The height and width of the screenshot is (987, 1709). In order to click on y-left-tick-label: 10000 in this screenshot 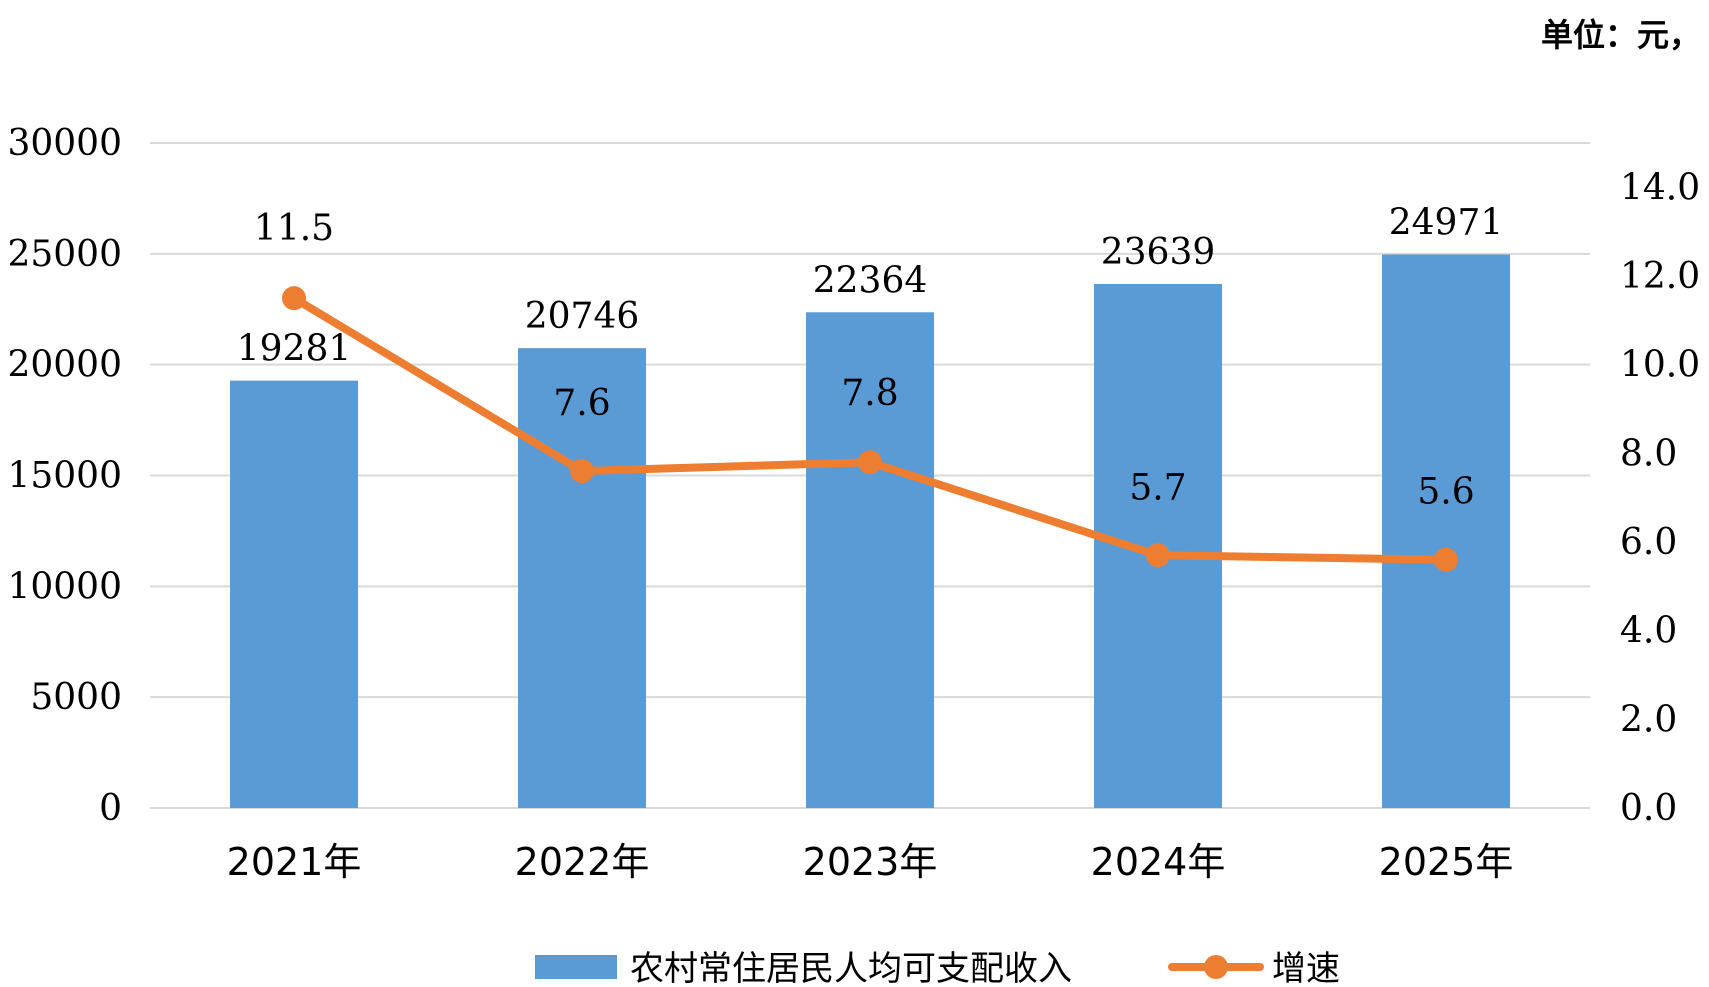, I will do `click(64, 586)`.